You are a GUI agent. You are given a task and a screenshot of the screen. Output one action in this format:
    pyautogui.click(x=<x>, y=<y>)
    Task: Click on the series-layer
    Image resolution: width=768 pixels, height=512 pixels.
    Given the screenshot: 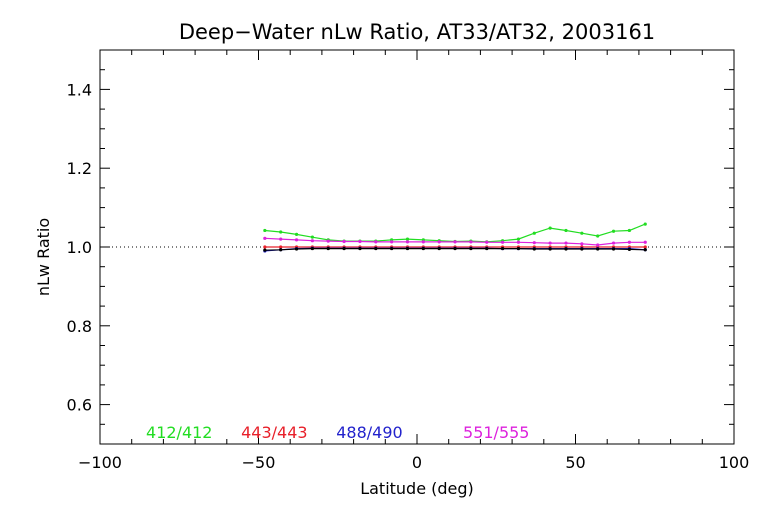 What is the action you would take?
    pyautogui.click(x=455, y=237)
    